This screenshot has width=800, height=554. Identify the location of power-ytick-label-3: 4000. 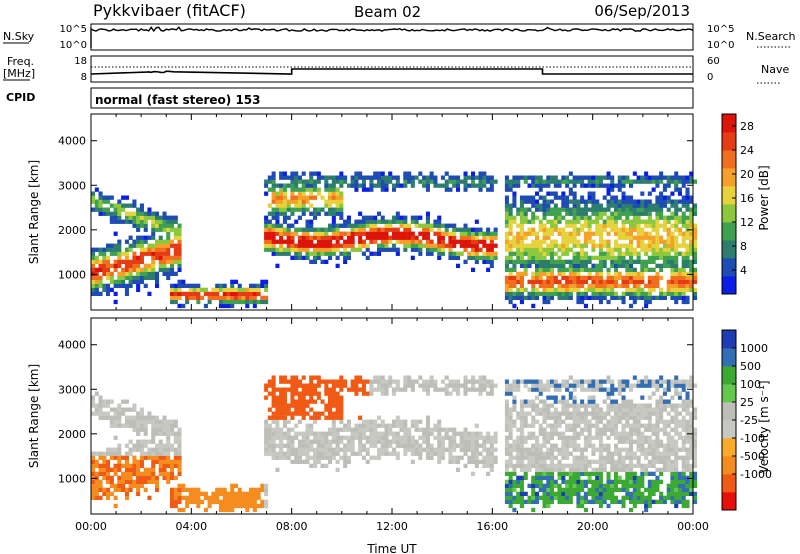
(72, 141).